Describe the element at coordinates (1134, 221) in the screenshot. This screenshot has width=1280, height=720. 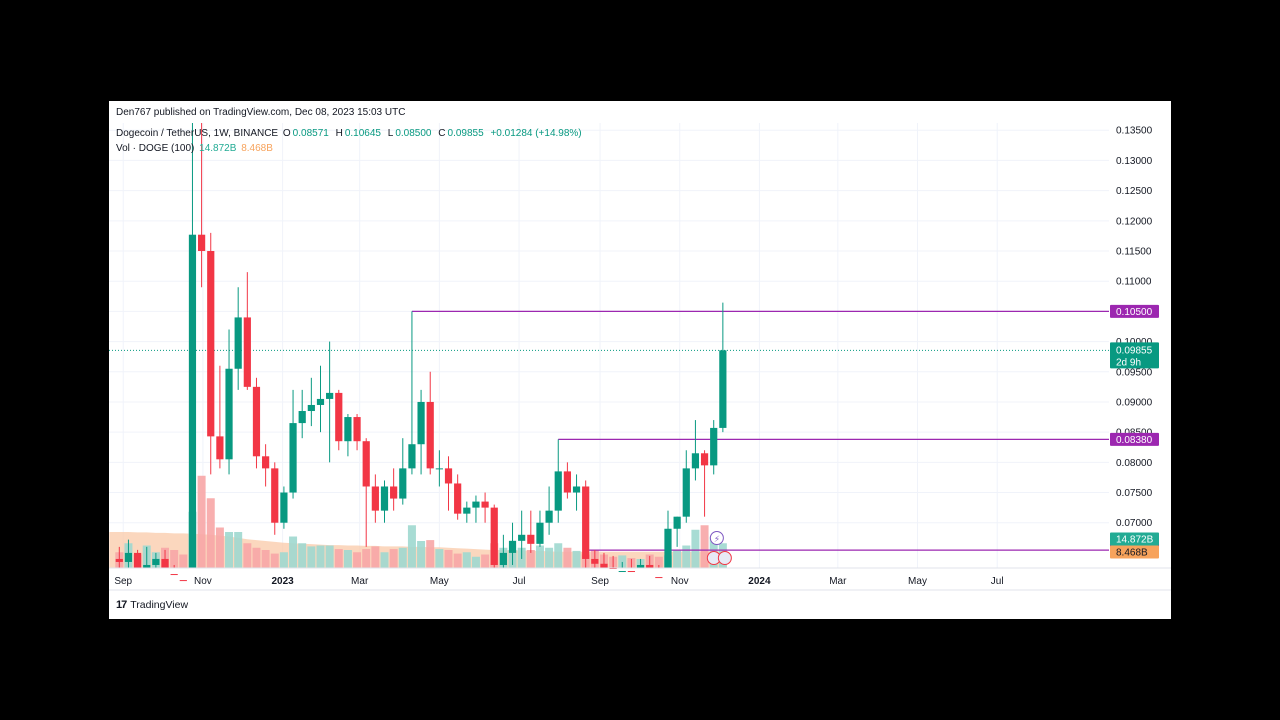
I see `y-tick-label: 0.12000` at that location.